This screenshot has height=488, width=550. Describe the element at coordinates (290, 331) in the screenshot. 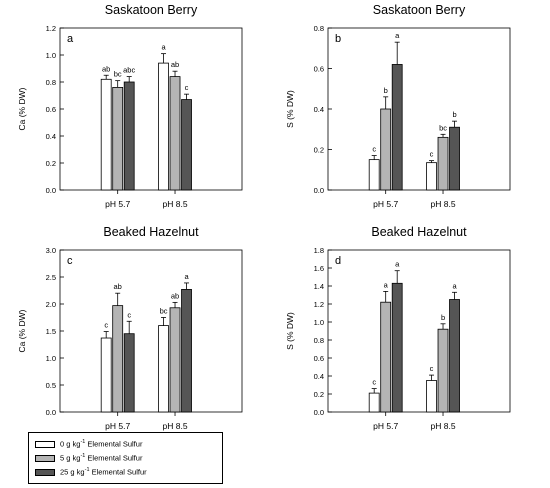

I see `y-axis-label-d: S (% DW)` at that location.